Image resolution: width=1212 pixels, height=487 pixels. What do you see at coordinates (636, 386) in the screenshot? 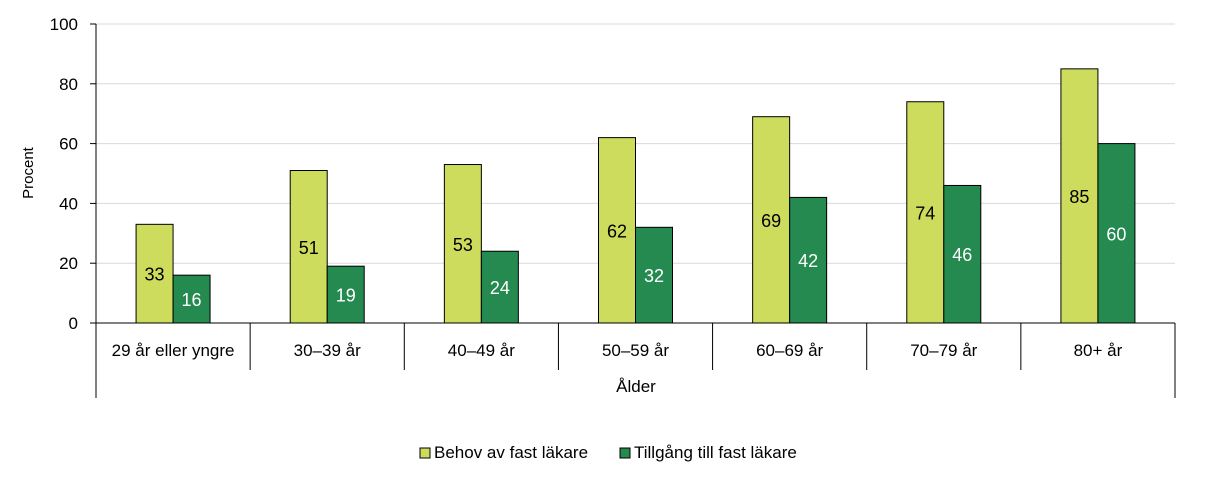
I see `x-axis-label: Ålder` at bounding box center [636, 386].